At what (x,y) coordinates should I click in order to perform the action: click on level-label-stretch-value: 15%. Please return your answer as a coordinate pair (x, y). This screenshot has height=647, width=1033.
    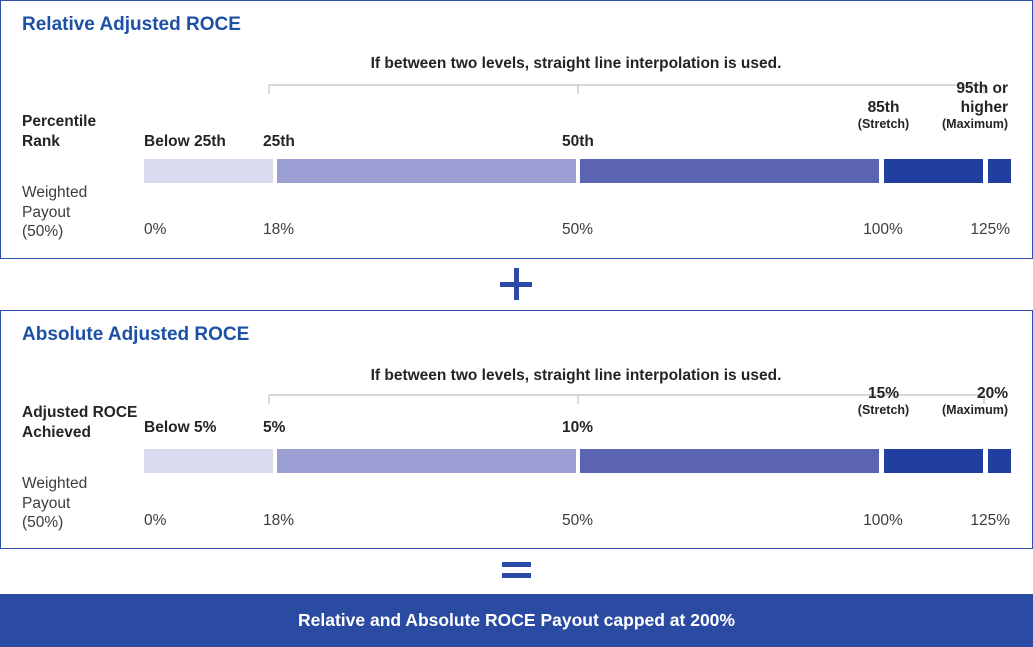
    Looking at the image, I should click on (883, 393).